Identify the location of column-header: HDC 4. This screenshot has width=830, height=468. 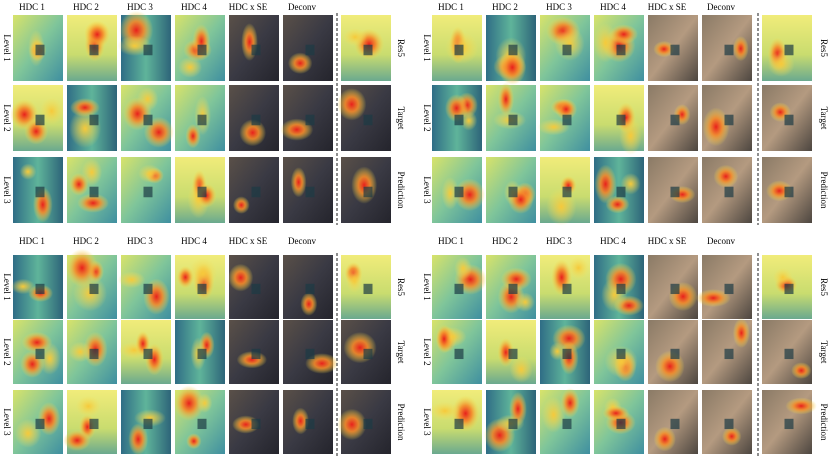
(613, 7).